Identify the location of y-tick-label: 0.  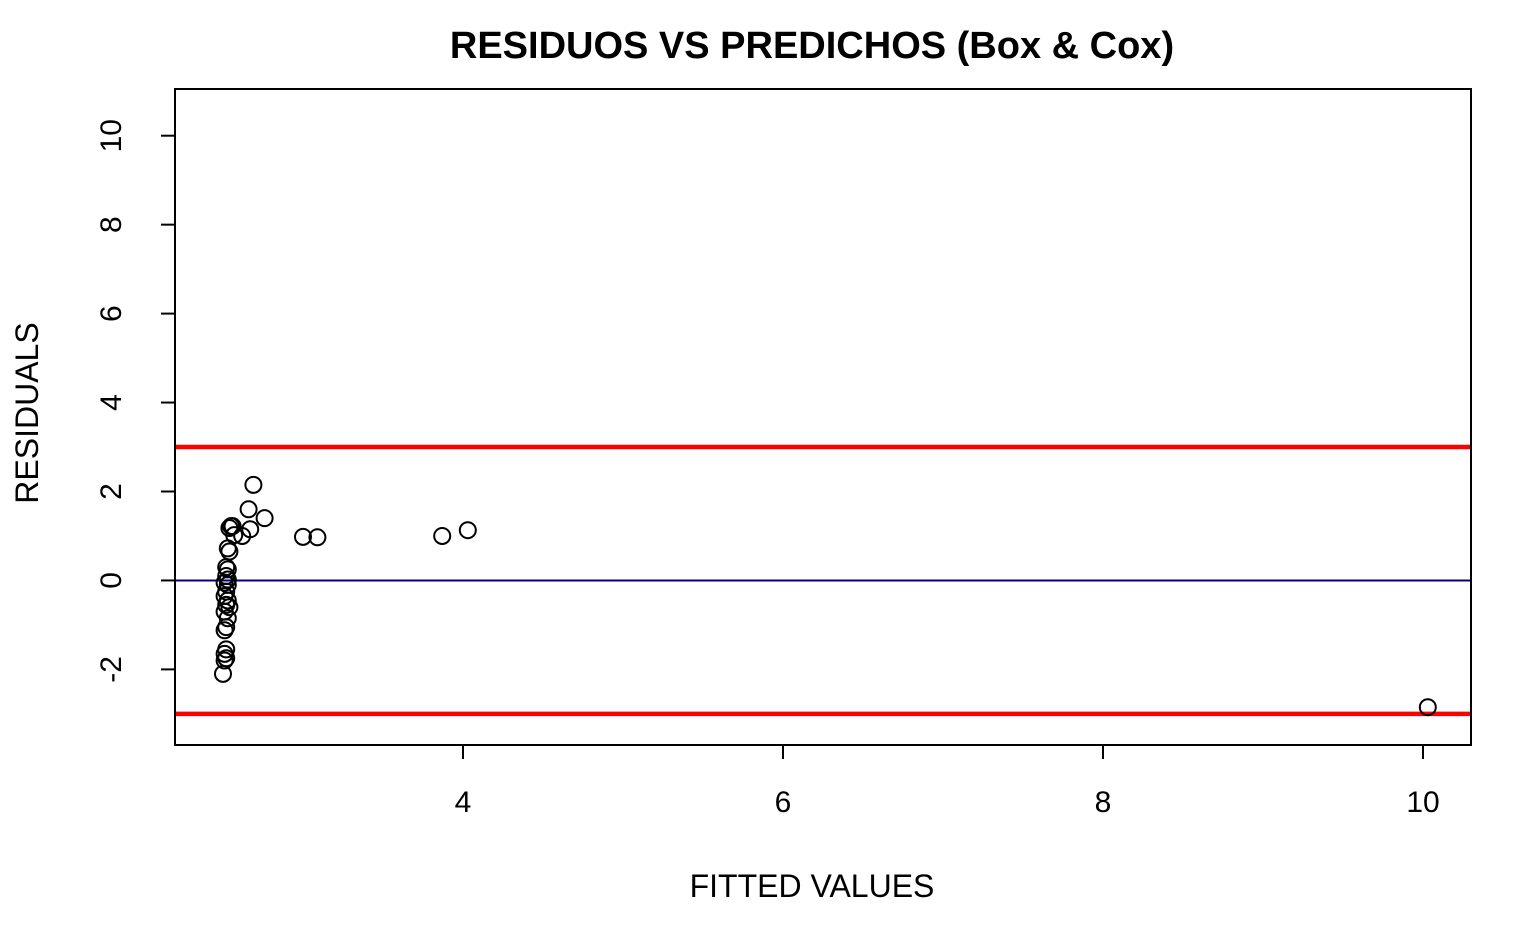
(111, 580).